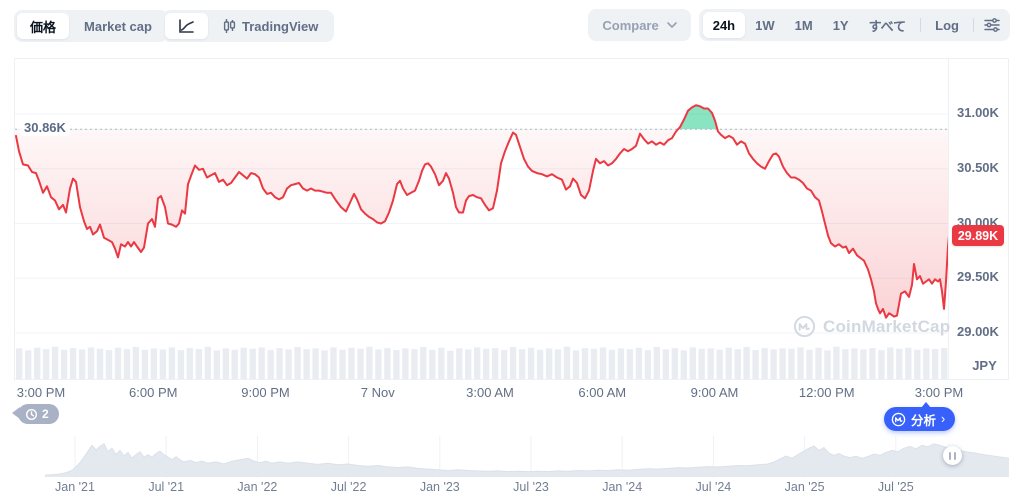 The image size is (1023, 504). Describe the element at coordinates (765, 25) in the screenshot. I see `range-button-1W: 1W` at that location.